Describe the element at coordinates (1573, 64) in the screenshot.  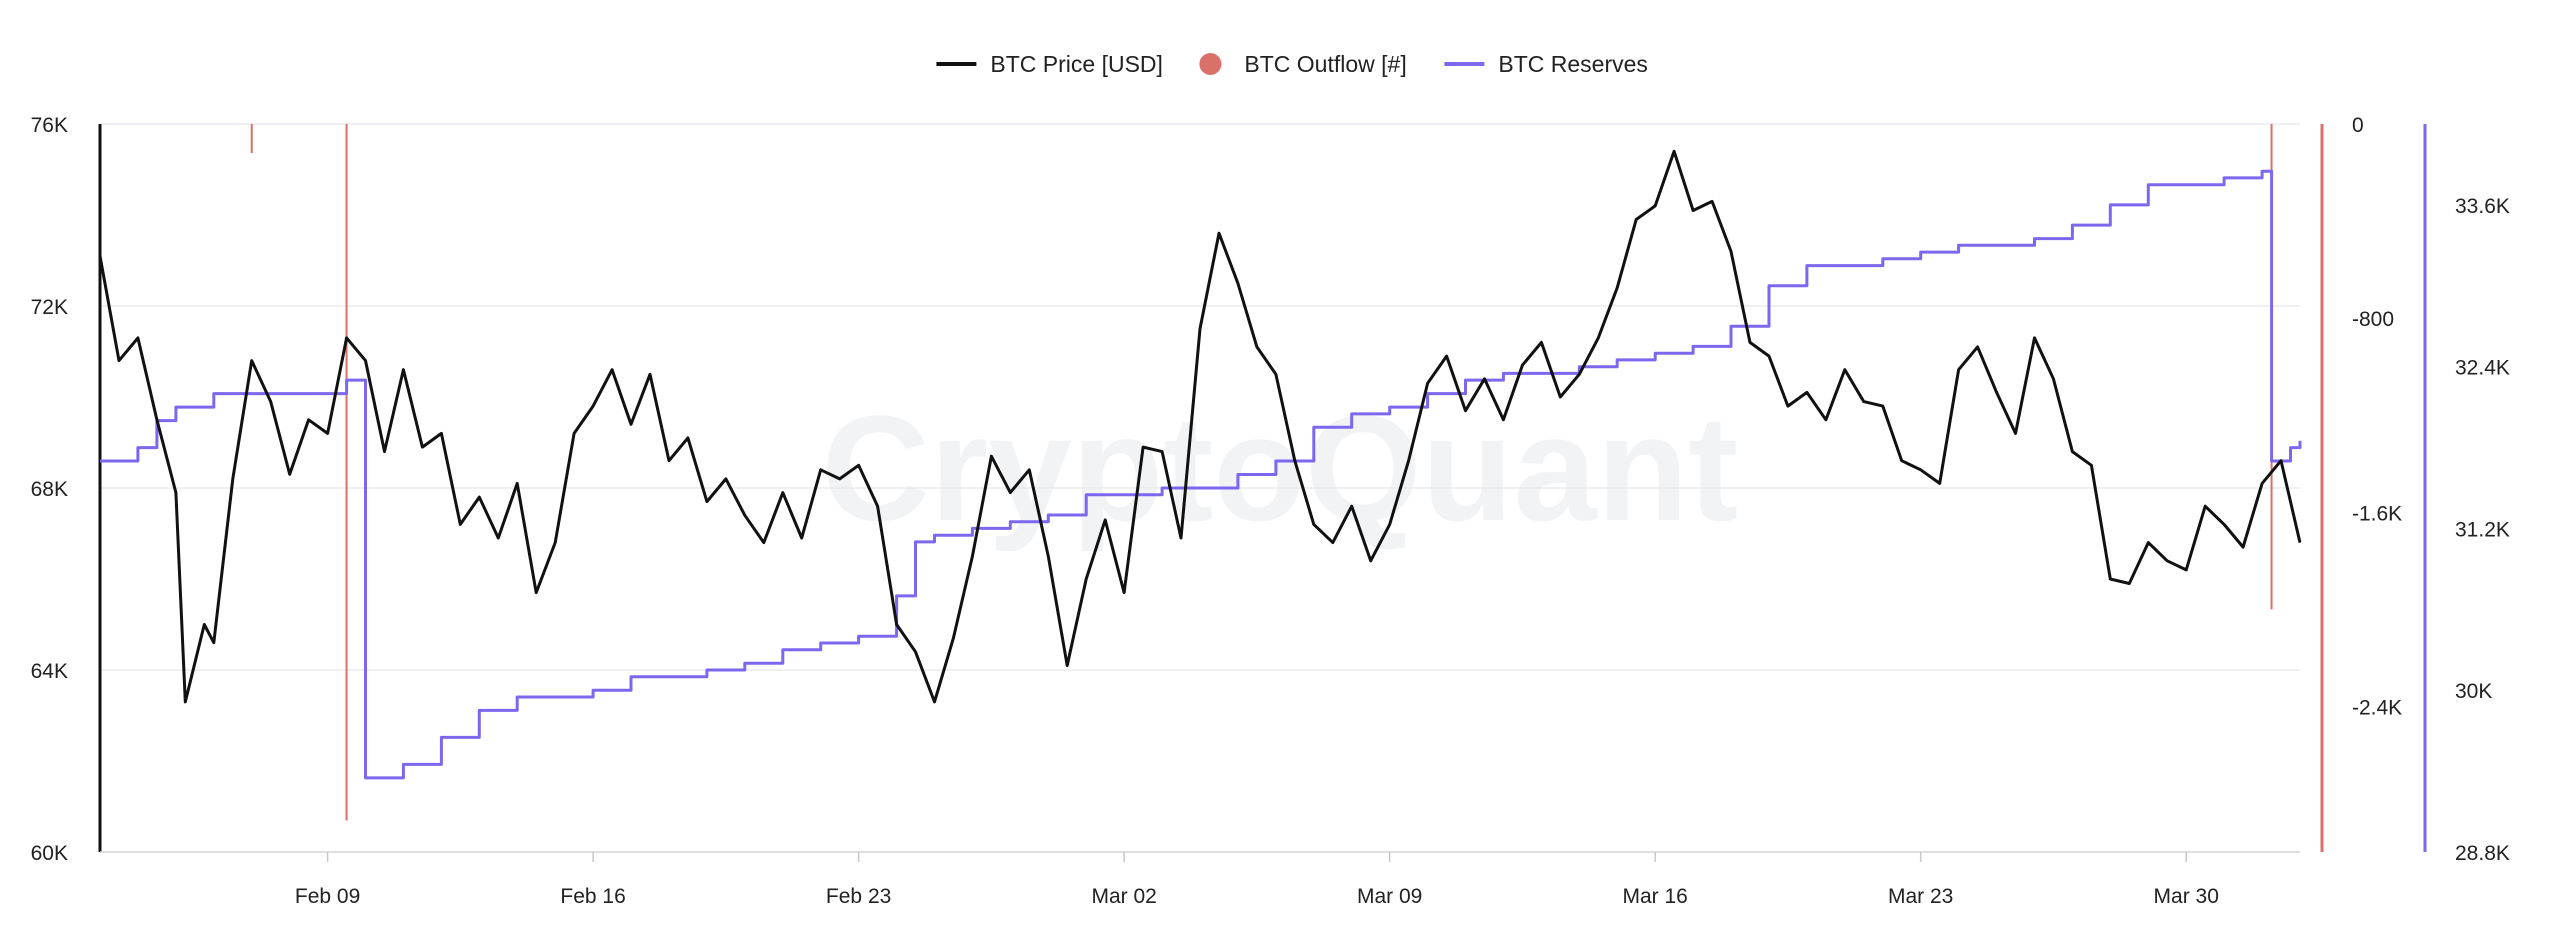
I see `legend-label: BTC Reserves` at that location.